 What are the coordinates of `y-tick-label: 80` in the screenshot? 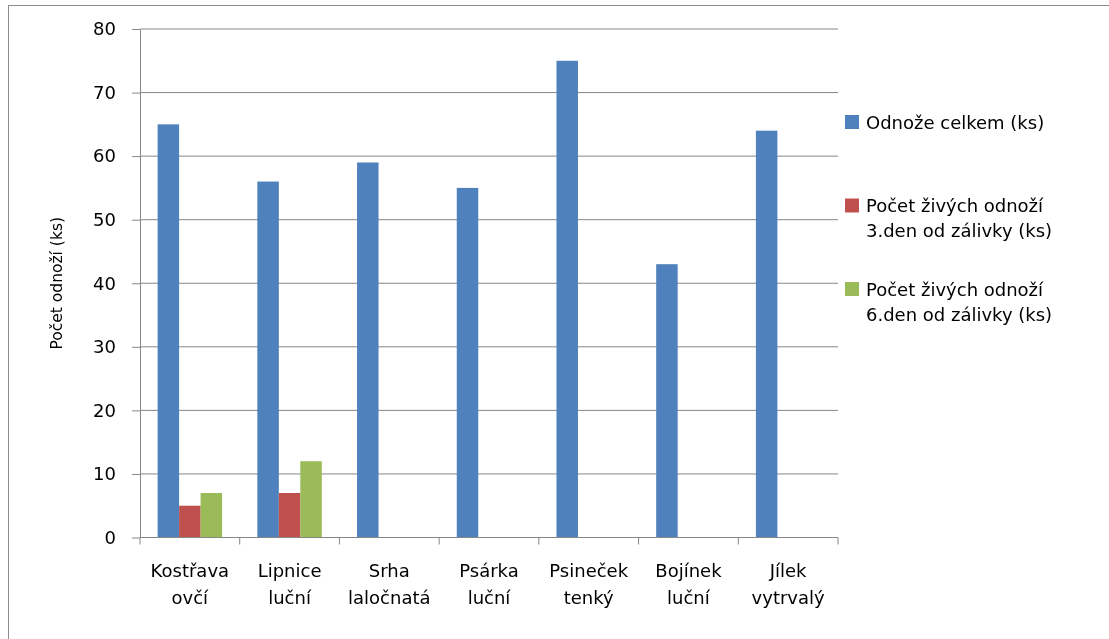 It's located at (104, 29).